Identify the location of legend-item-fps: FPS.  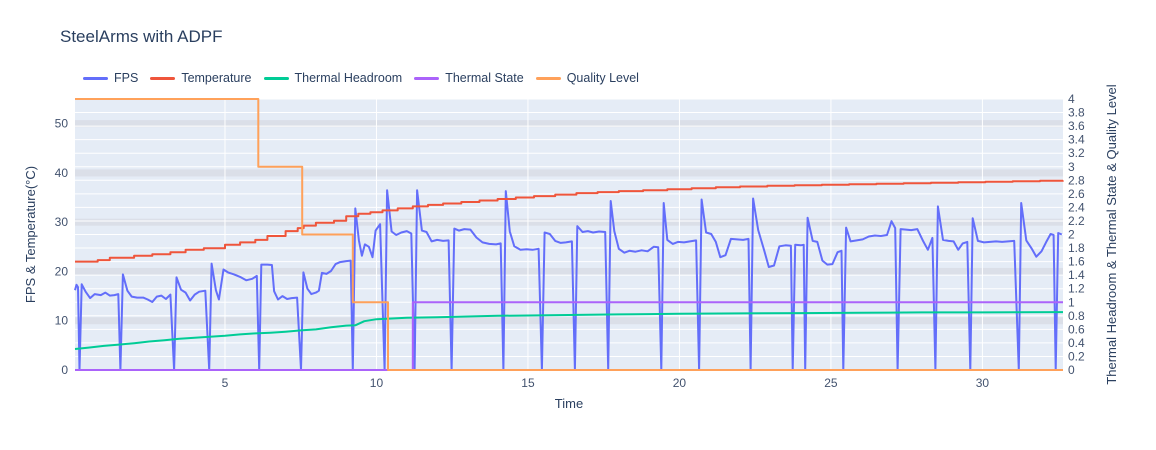
(110, 78).